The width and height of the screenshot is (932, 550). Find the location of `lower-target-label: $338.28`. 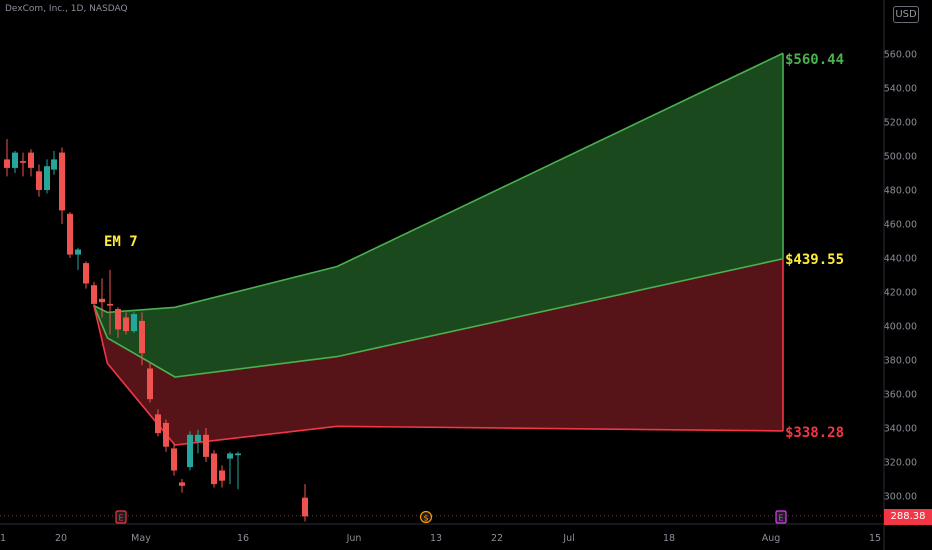

lower-target-label: $338.28 is located at coordinates (814, 433).